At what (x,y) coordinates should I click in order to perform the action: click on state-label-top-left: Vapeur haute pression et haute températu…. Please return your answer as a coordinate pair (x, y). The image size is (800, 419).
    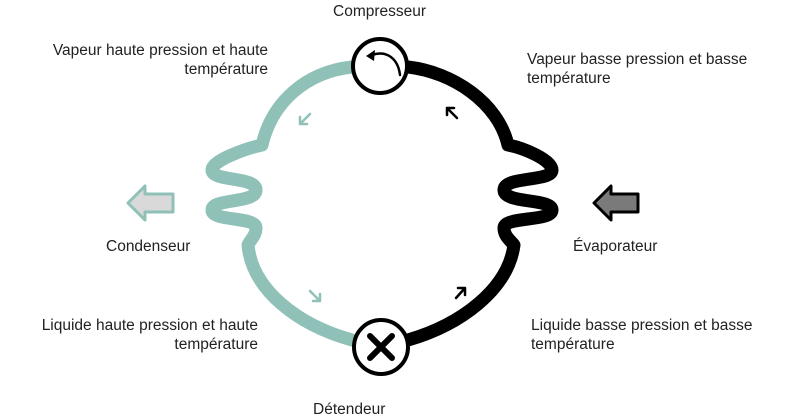
    Looking at the image, I should click on (160, 60).